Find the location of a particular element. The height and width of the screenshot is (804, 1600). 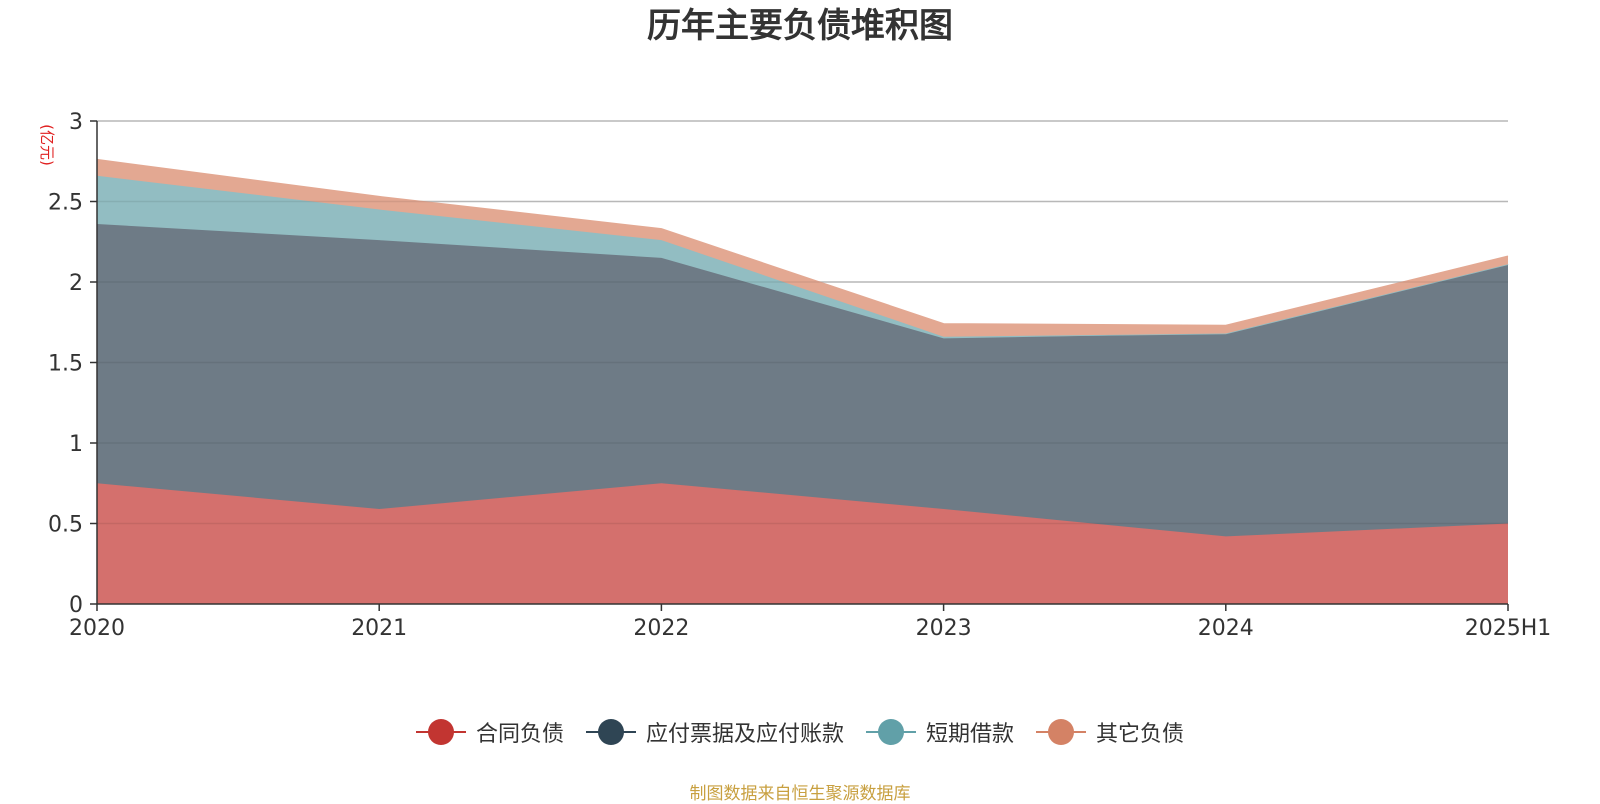

data-source-note: 制图数据来自恒生聚源数据库 is located at coordinates (800, 794).